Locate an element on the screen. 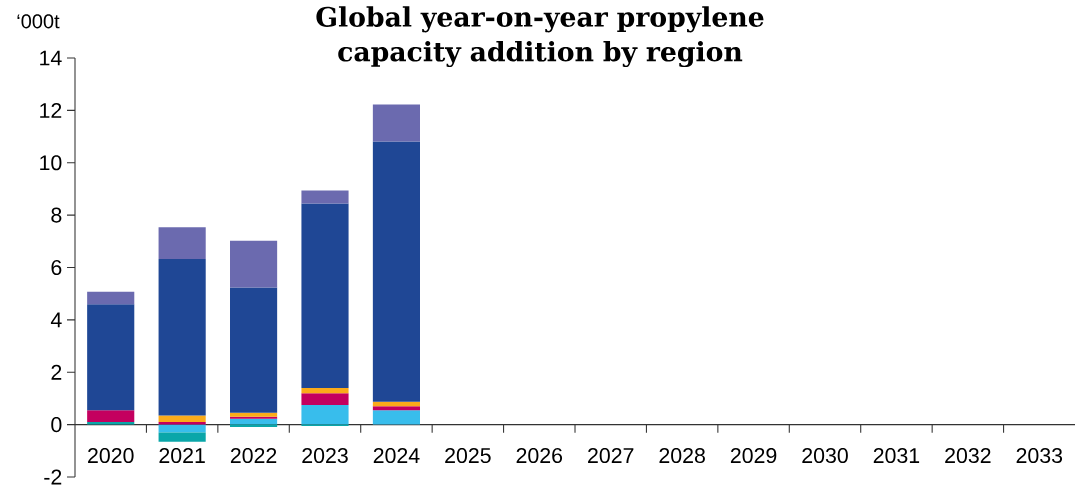 The image size is (1089, 493). y-tick-label: 2 is located at coordinates (56, 372).